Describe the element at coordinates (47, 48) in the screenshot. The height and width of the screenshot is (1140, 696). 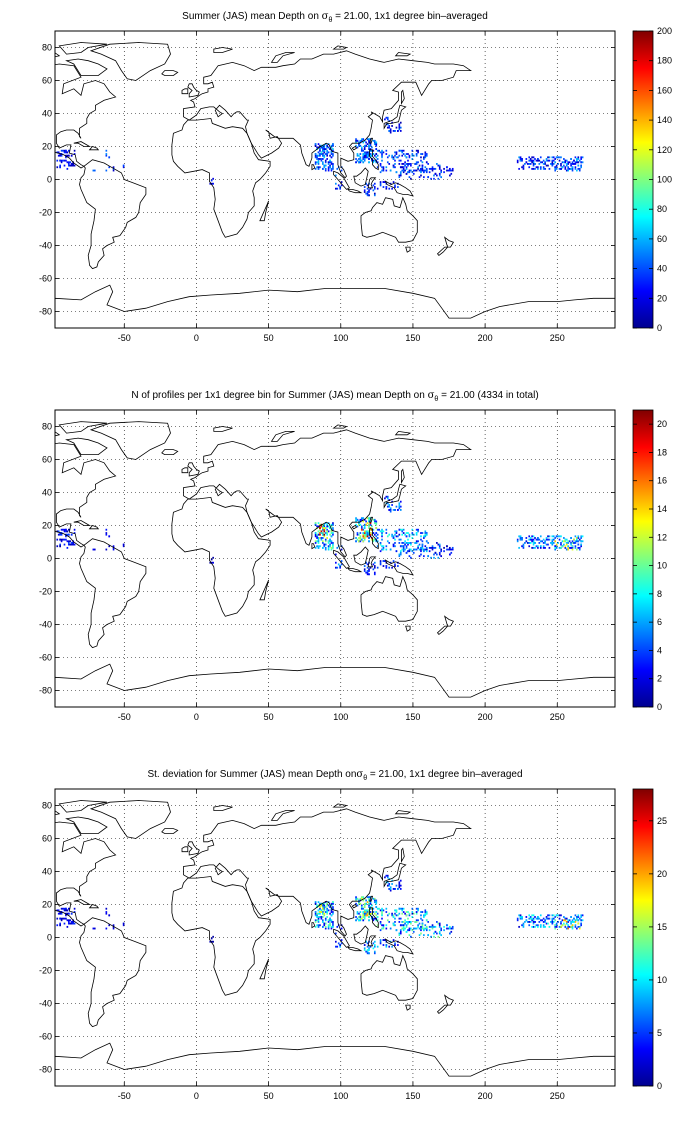
I see `y-tick-label: 80` at that location.